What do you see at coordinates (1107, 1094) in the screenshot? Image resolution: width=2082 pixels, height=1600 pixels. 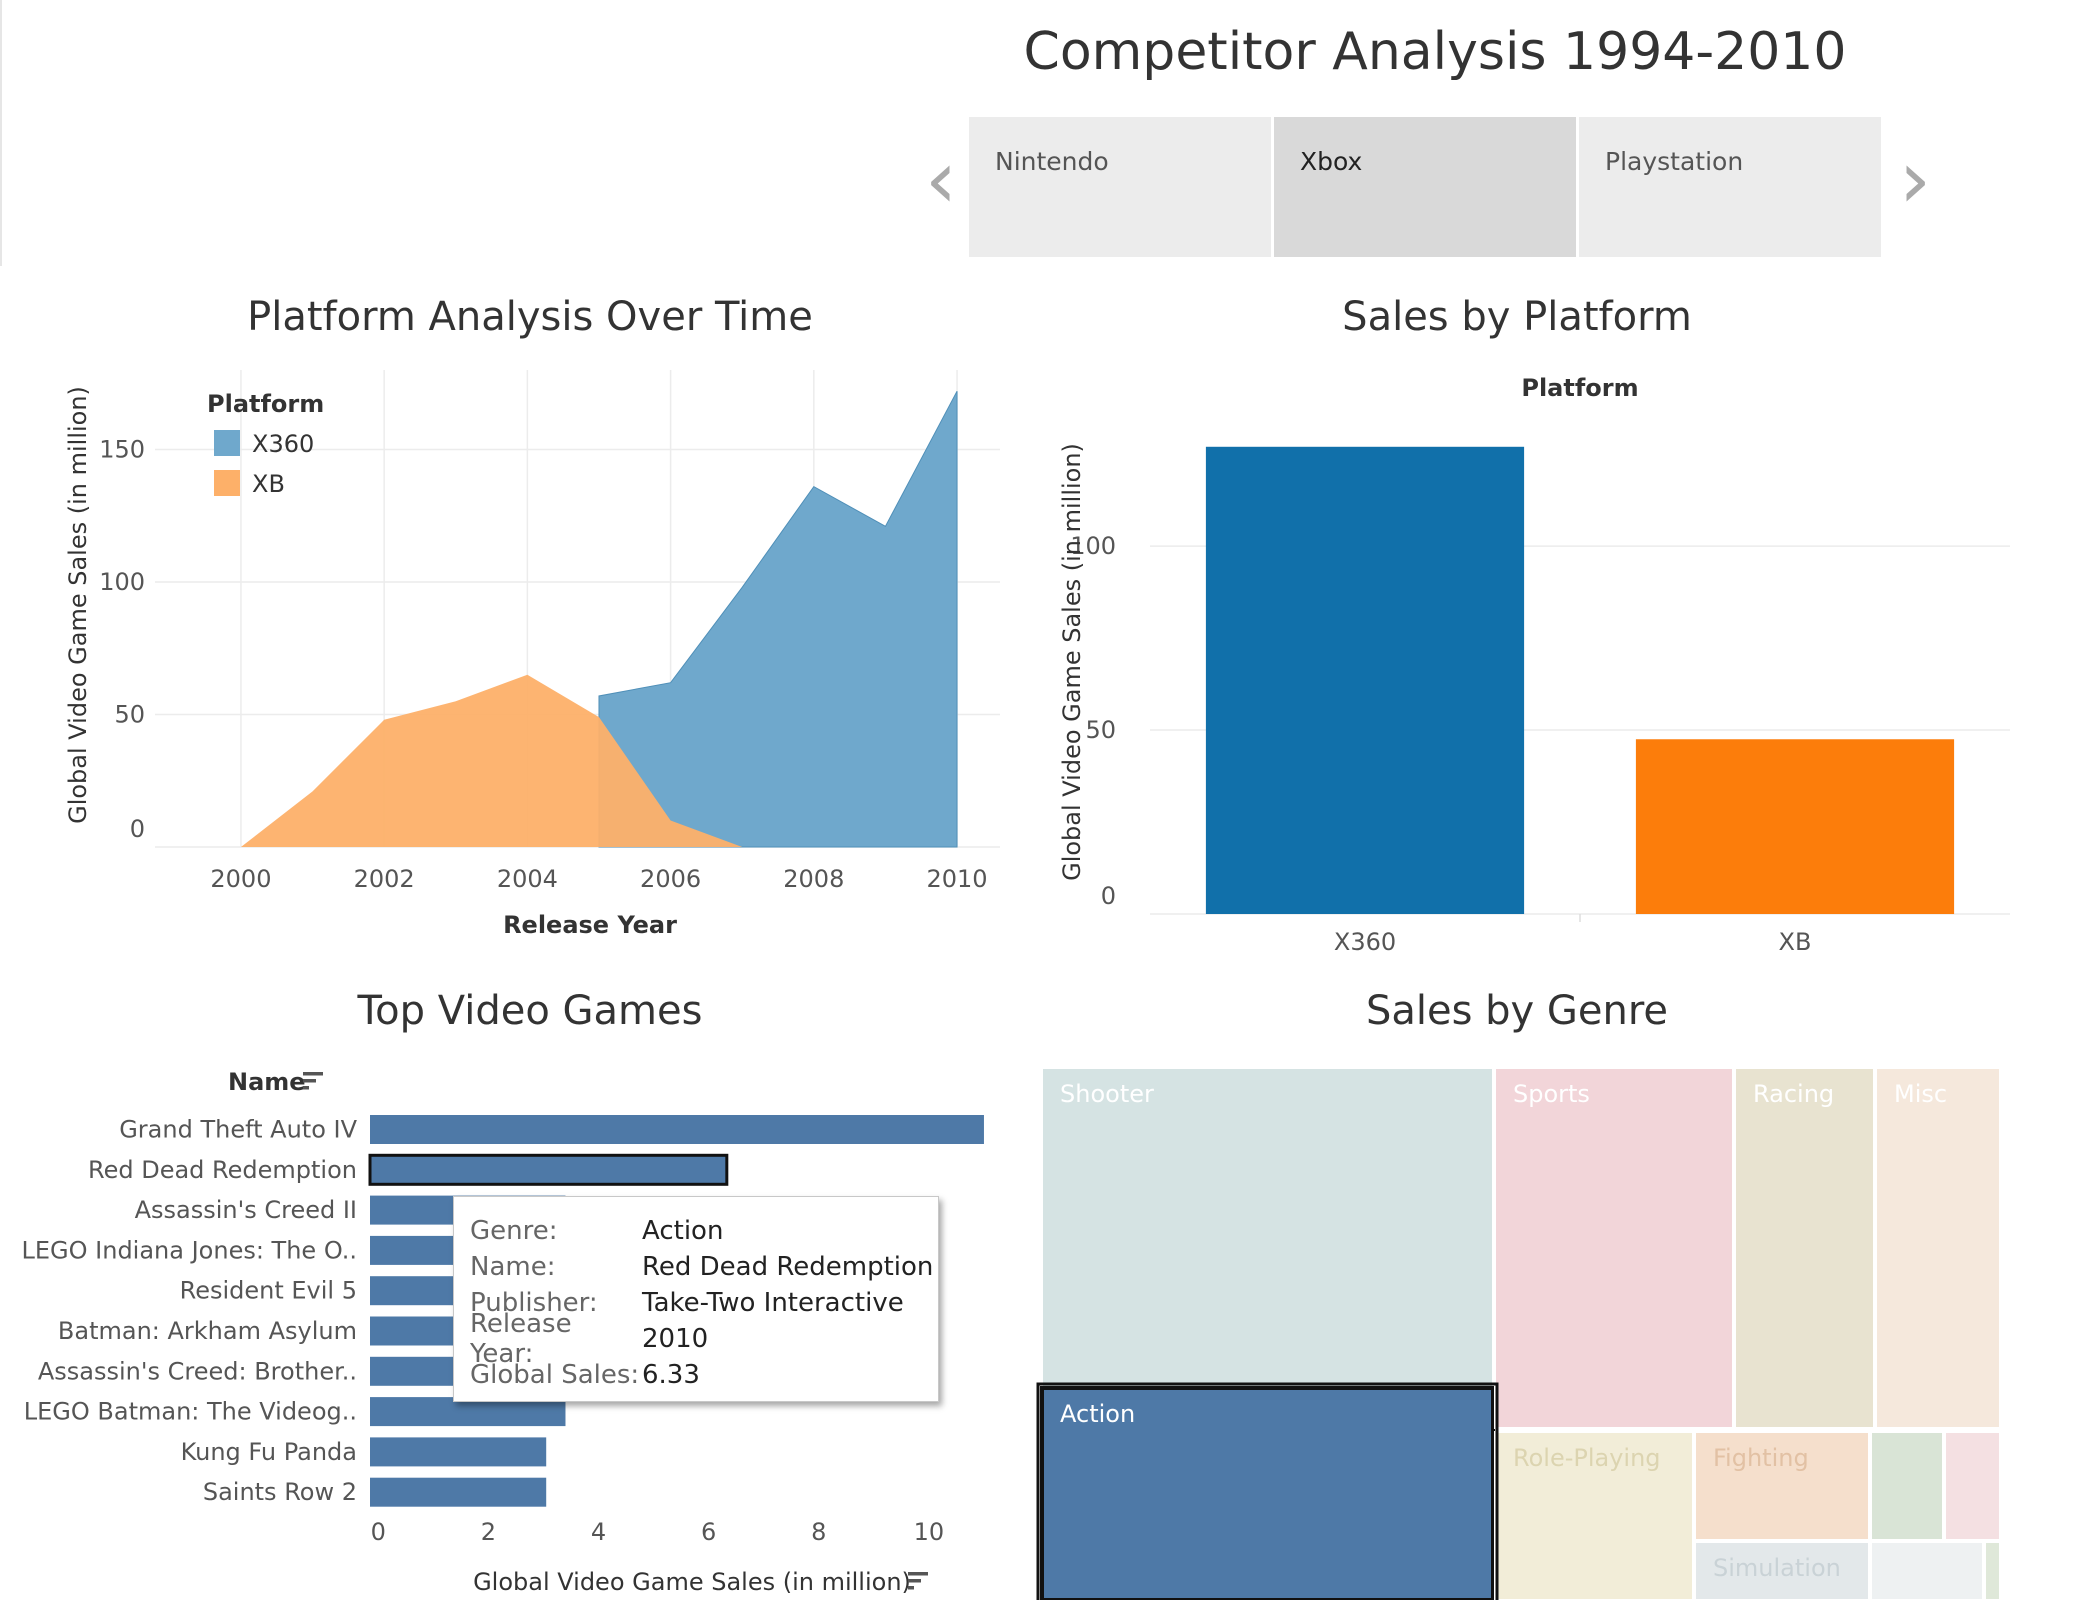 I see `treemap-label: Shooter` at bounding box center [1107, 1094].